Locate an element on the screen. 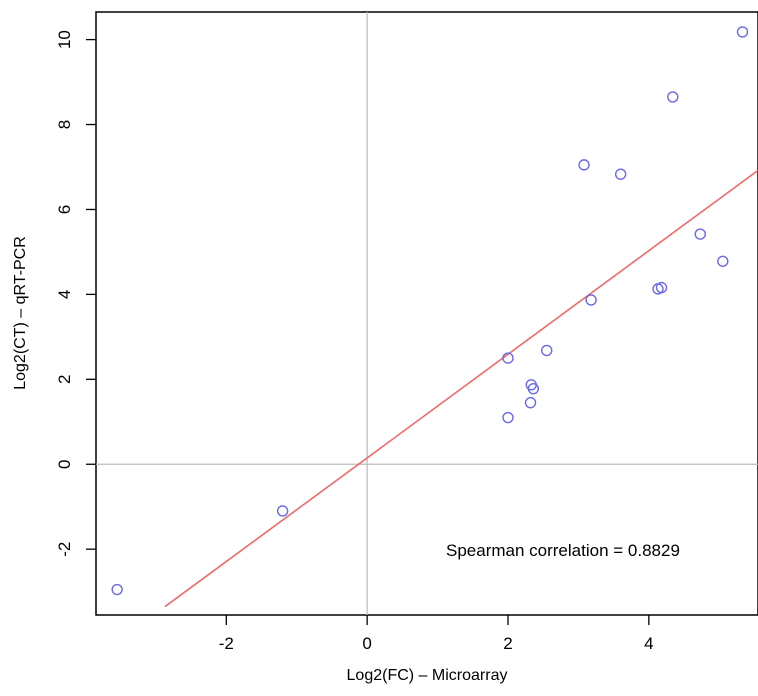  spearman-annotation: Spearman correlation = 0.8829 is located at coordinates (563, 550).